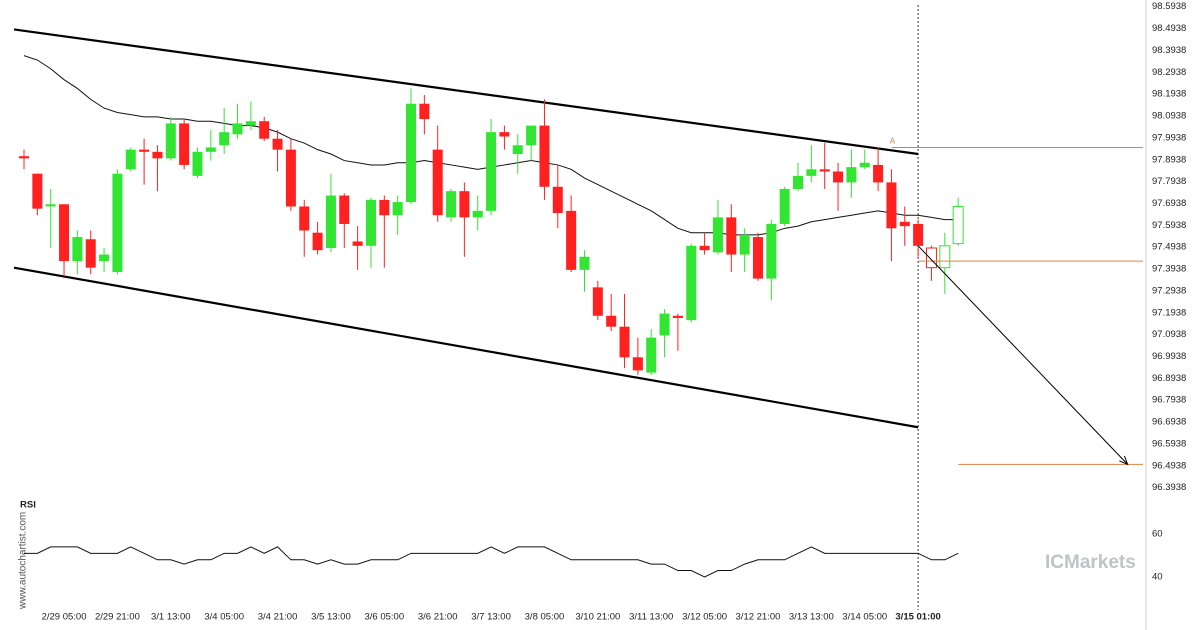 Image resolution: width=1200 pixels, height=630 pixels. Describe the element at coordinates (1169, 28) in the screenshot. I see `y-tick-label: 98.4938` at that location.